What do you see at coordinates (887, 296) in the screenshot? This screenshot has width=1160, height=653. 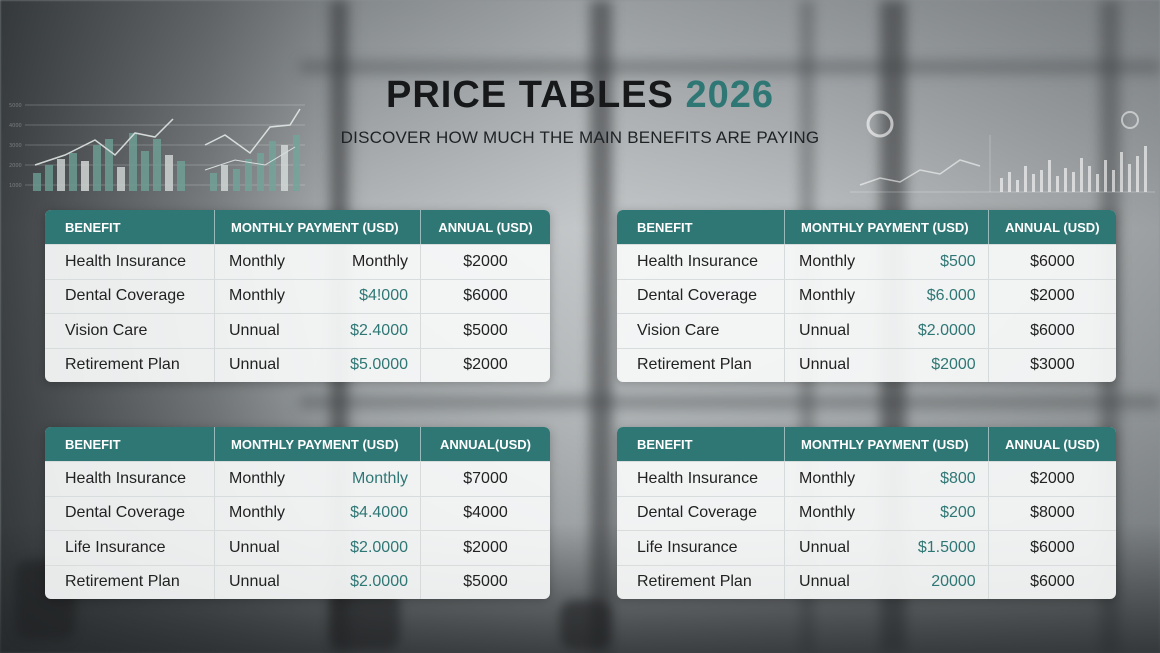 I see `monthly-cell: Monthly $6.000` at bounding box center [887, 296].